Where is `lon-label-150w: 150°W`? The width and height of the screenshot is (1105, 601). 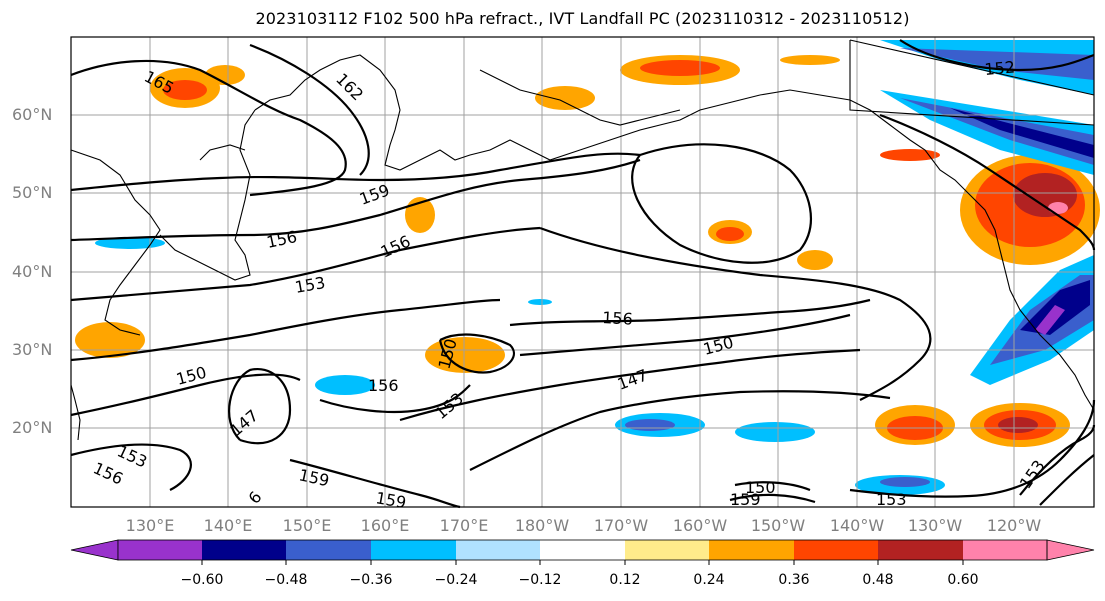
lon-label-150w: 150°W is located at coordinates (778, 525).